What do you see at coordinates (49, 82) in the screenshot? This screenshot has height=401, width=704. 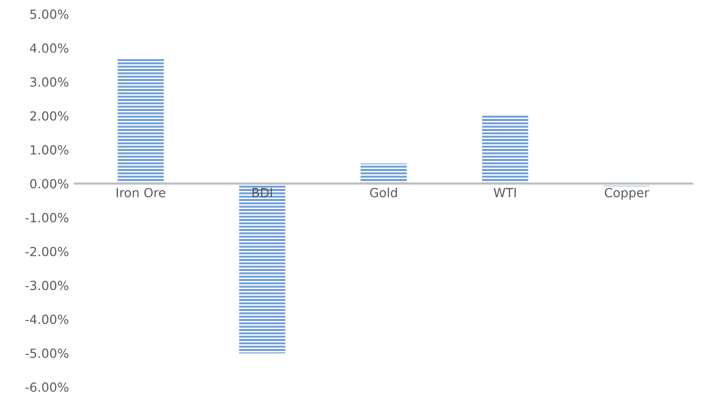 I see `y-tick-label: 3.00%` at bounding box center [49, 82].